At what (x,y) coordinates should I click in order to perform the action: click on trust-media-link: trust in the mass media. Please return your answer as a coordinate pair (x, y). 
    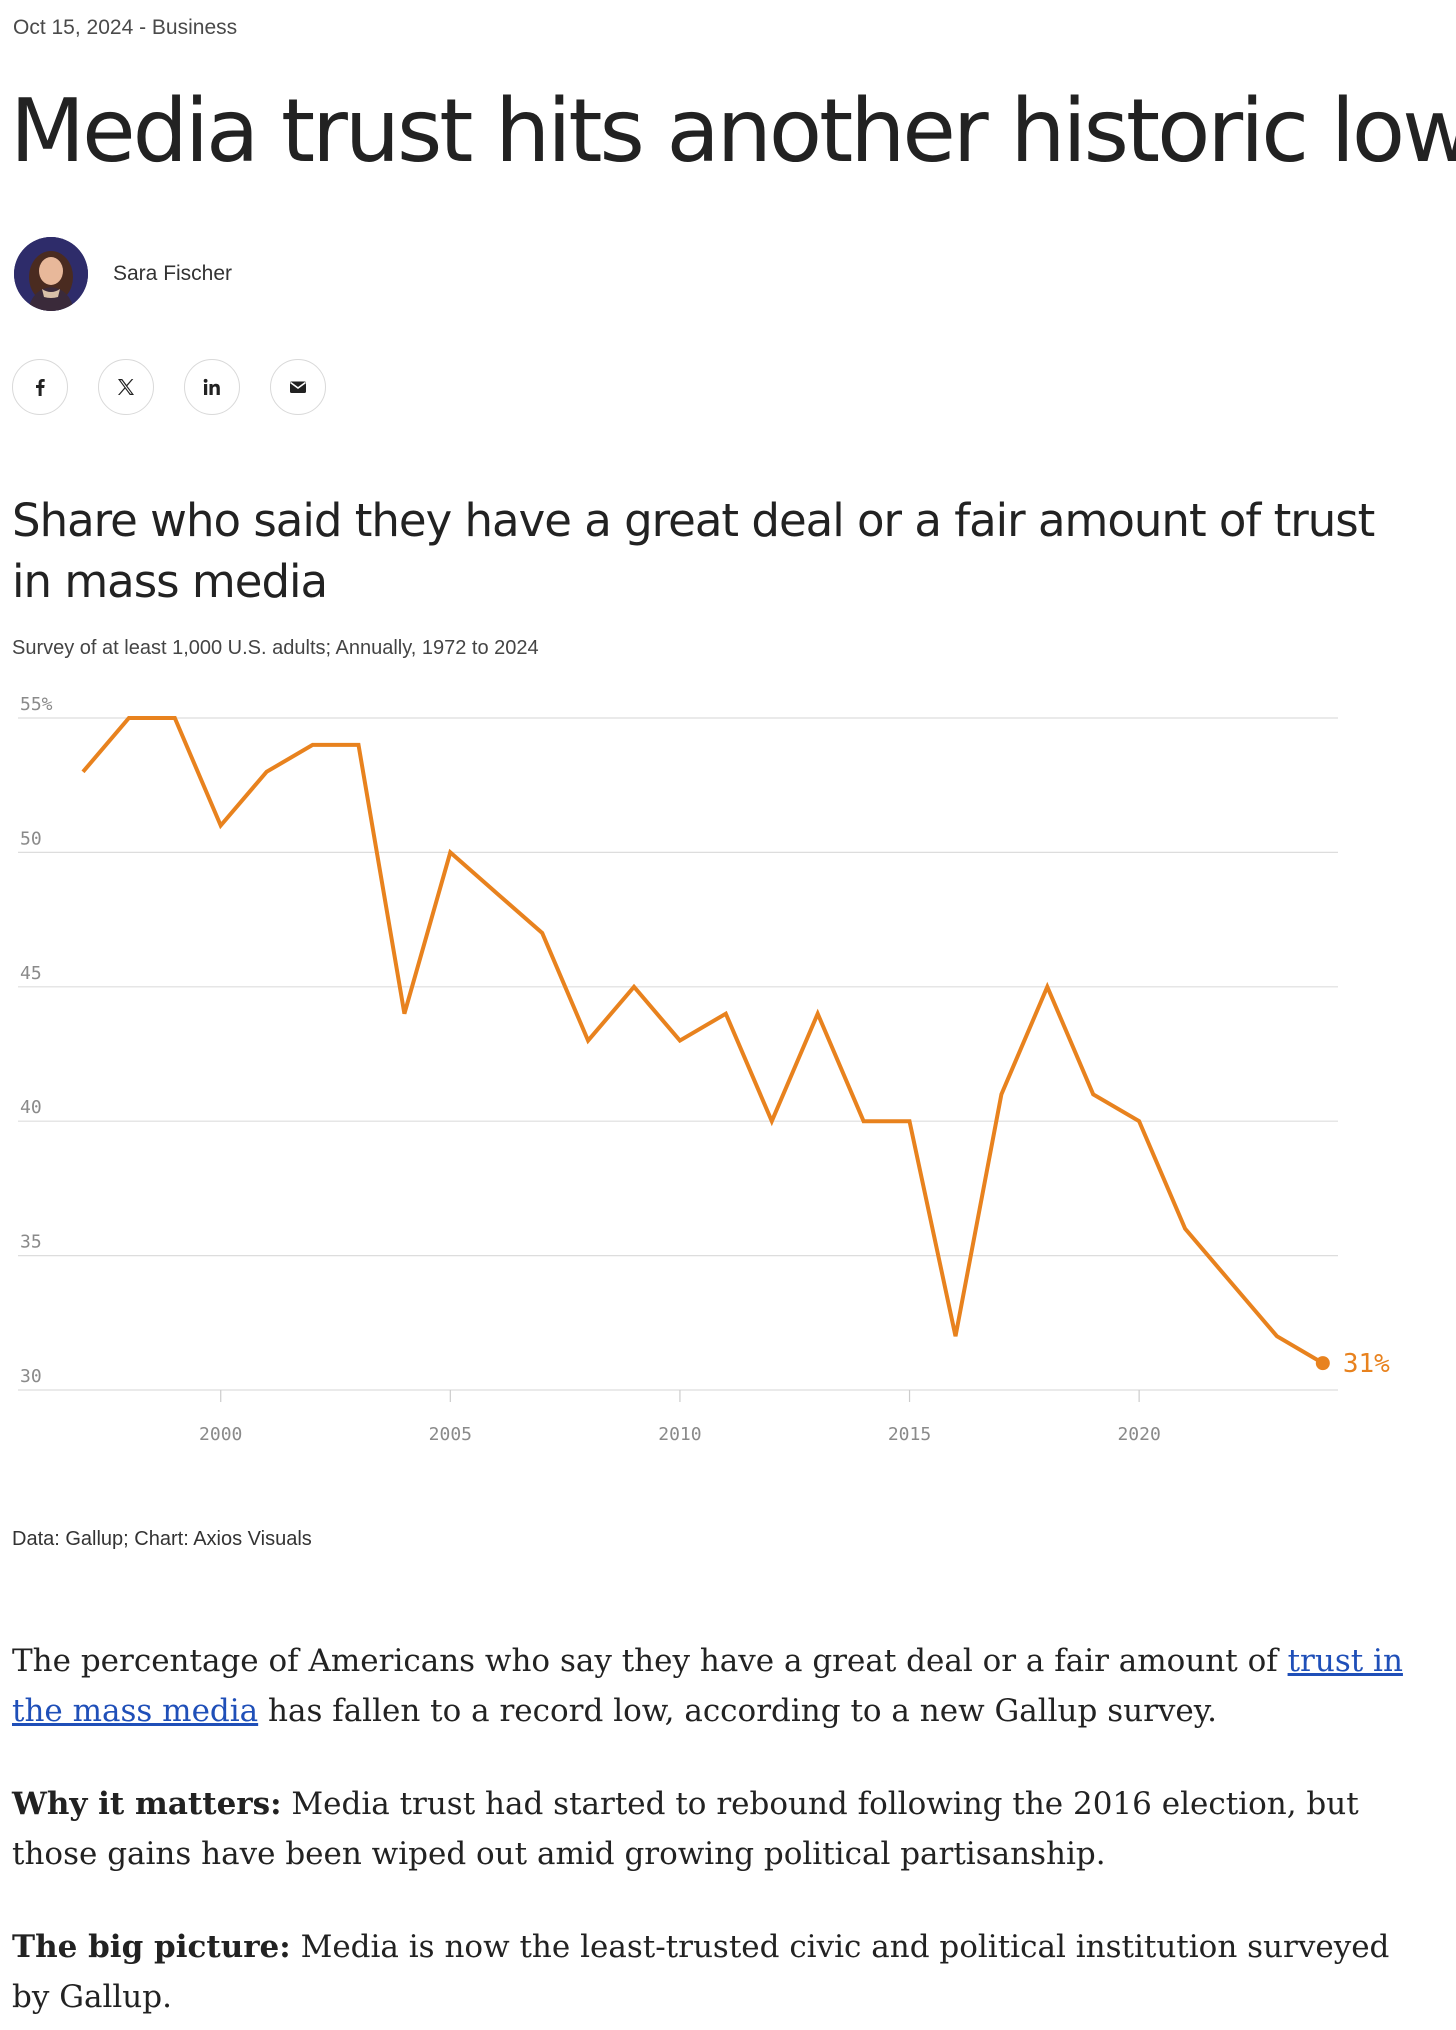
    Looking at the image, I should click on (707, 1686).